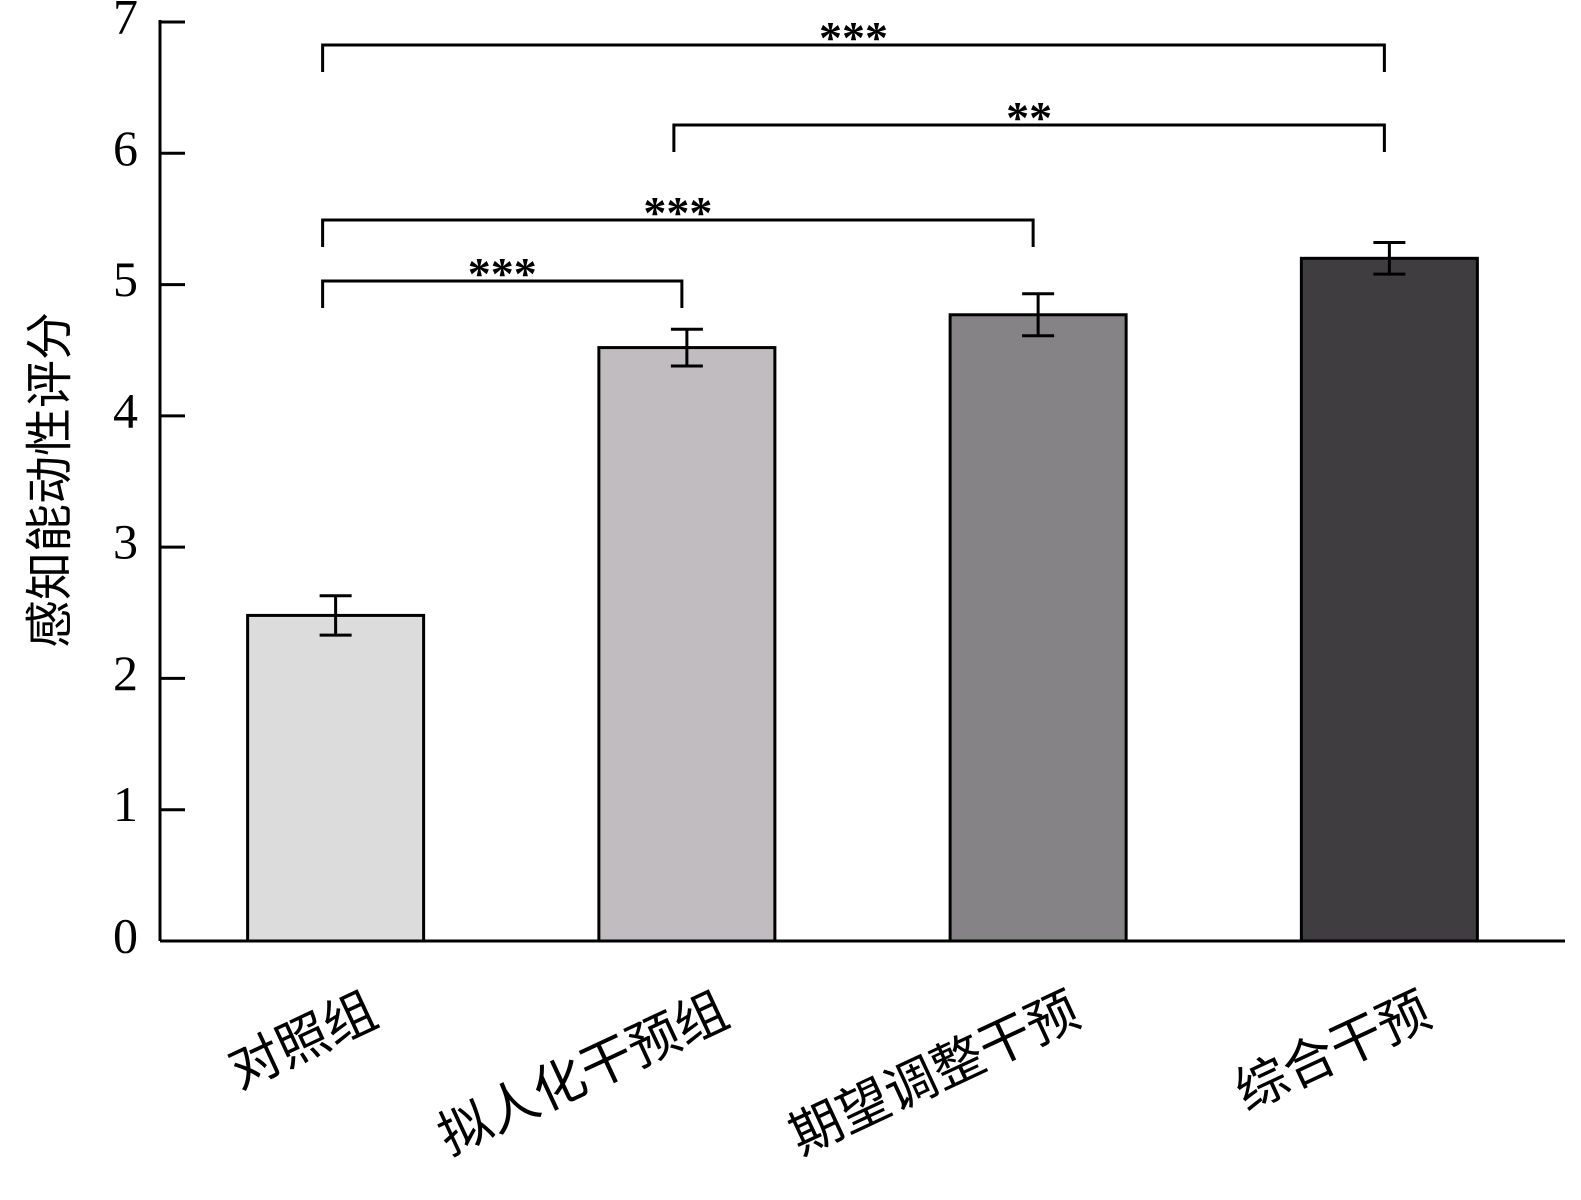 Image resolution: width=1581 pixels, height=1200 pixels. What do you see at coordinates (935, 1075) in the screenshot?
I see `x-tick-label: 期望调整干预` at bounding box center [935, 1075].